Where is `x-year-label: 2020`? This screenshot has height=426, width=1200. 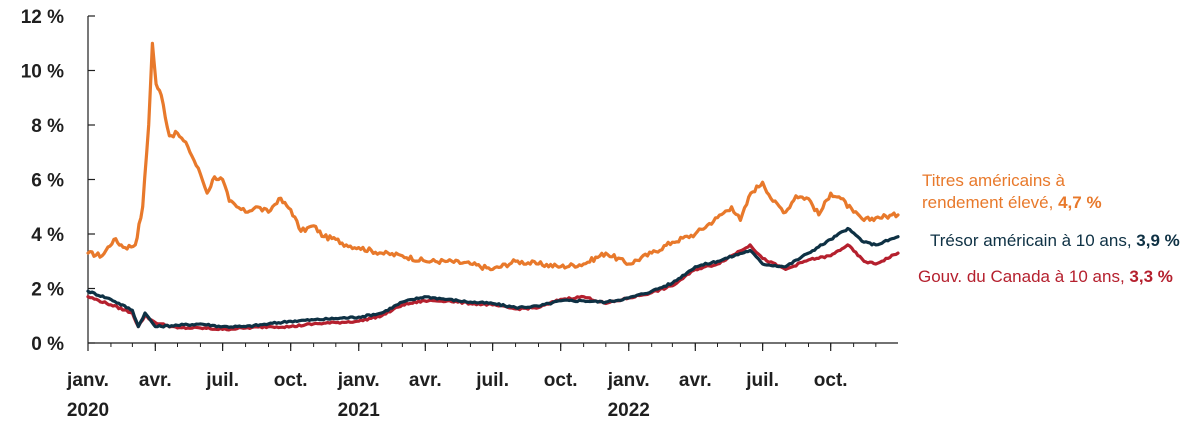
x-year-label: 2020 is located at coordinates (88, 410).